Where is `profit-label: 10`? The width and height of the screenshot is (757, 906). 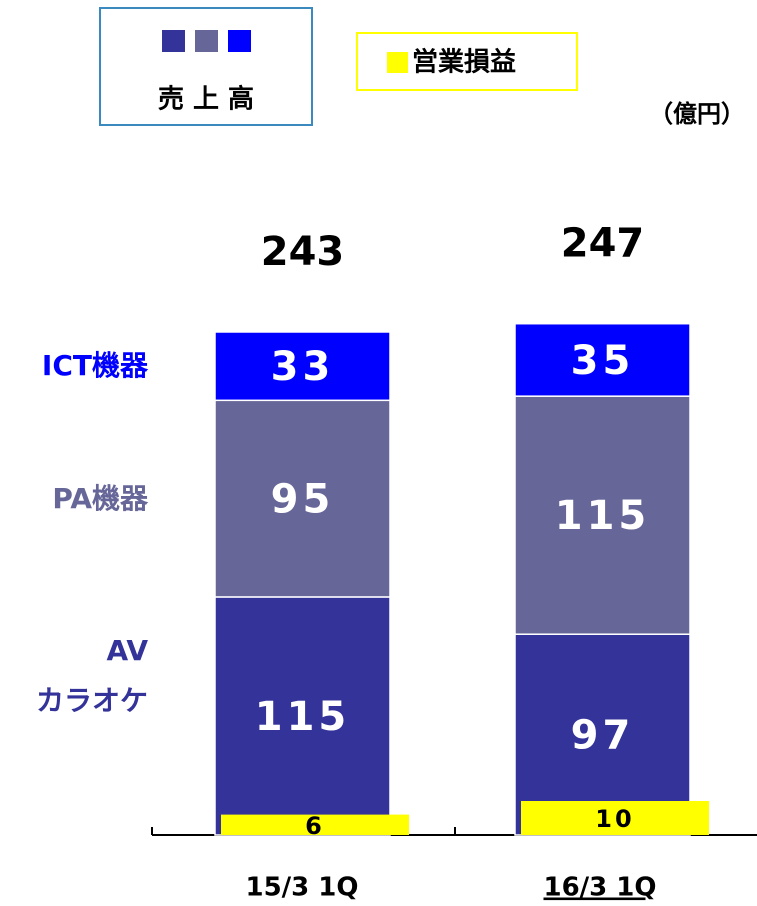 profit-label: 10 is located at coordinates (614, 819).